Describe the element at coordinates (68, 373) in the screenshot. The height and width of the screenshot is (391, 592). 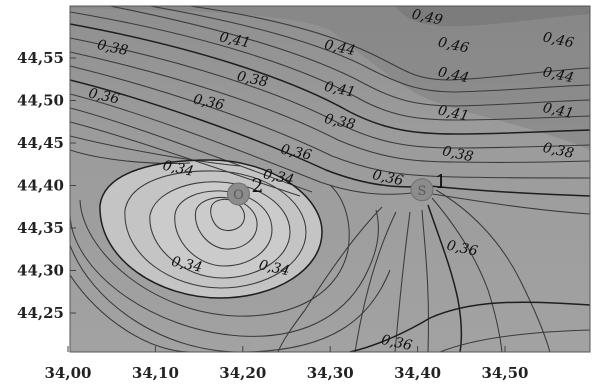
I see `x-tick-label: 34,00` at that location.